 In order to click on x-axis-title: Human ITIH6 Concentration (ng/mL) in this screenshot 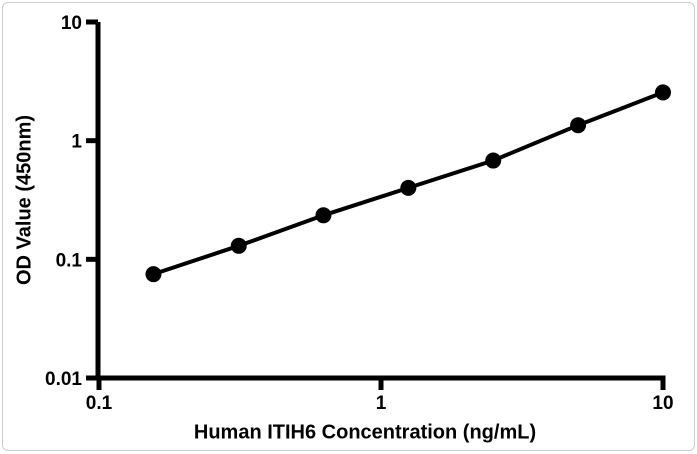, I will do `click(365, 432)`.